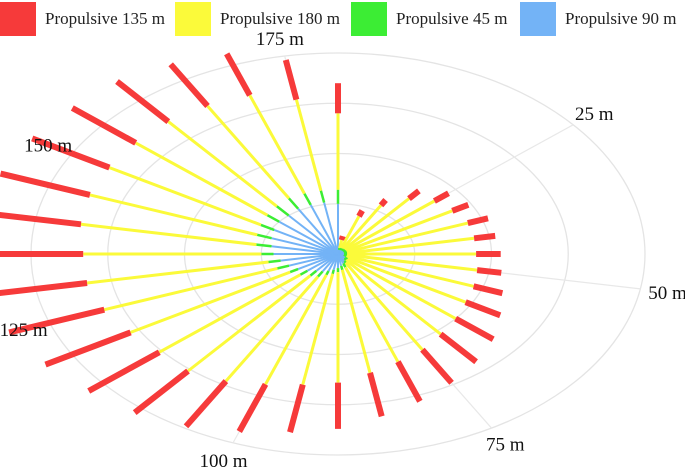 The width and height of the screenshot is (685, 467). Describe the element at coordinates (412, 262) in the screenshot. I see `bar-50m-propulsive-180-m` at that location.